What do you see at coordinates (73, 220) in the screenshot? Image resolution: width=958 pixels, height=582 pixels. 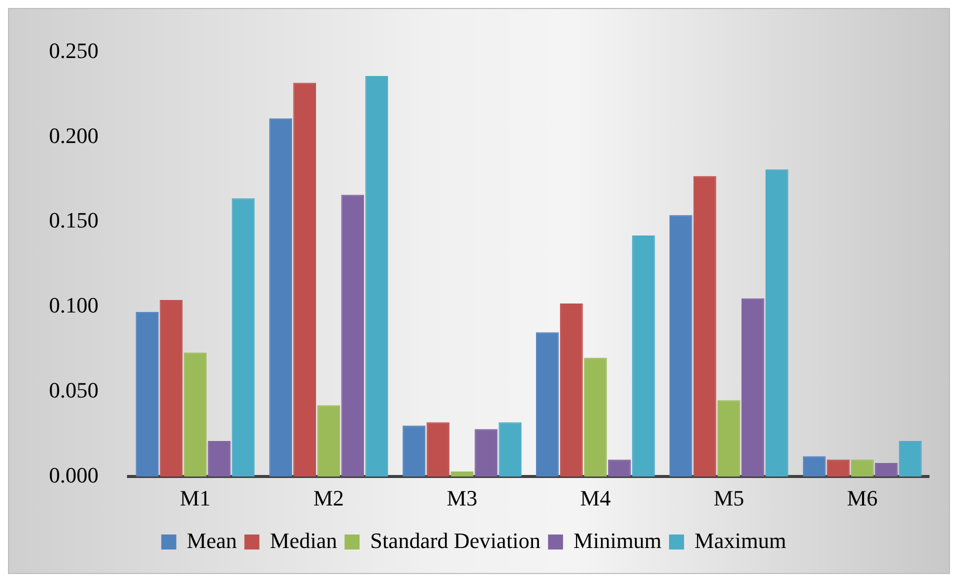 I see `y-tick-label: 0.150` at bounding box center [73, 220].